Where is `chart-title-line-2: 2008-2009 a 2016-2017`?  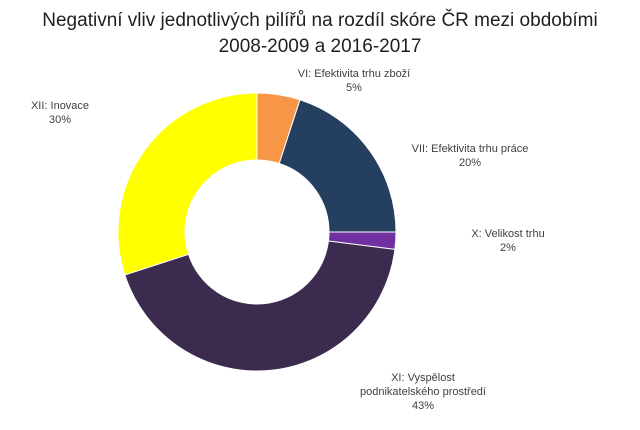
chart-title-line-2: 2008-2009 a 2016-2017 is located at coordinates (320, 46).